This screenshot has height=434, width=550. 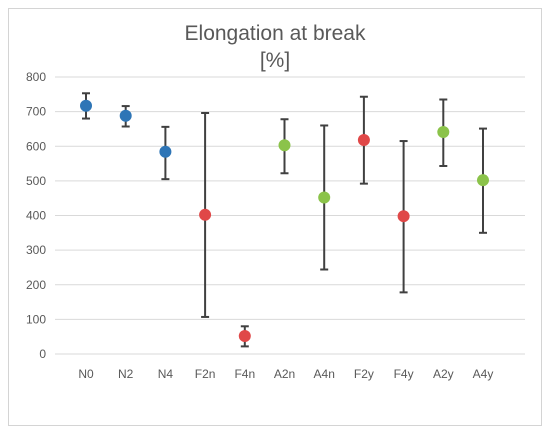 I want to click on chart-title: Elongation at break, so click(x=275, y=33).